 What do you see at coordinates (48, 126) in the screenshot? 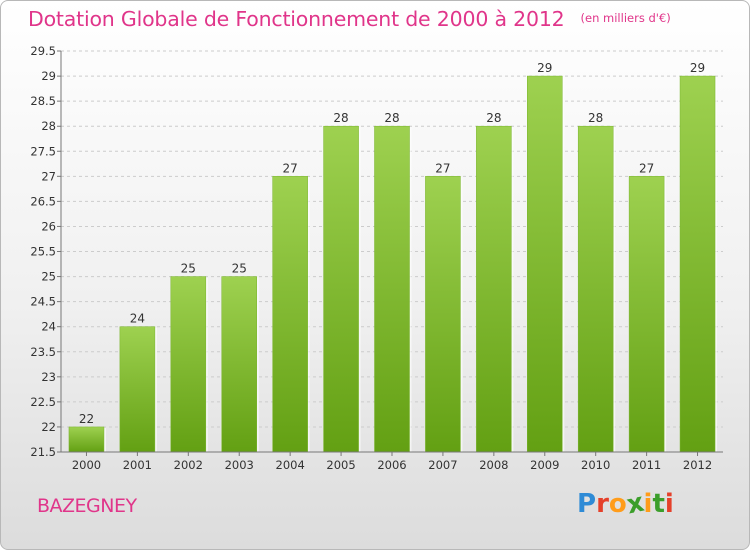
I see `y-tick-label: 28` at bounding box center [48, 126].